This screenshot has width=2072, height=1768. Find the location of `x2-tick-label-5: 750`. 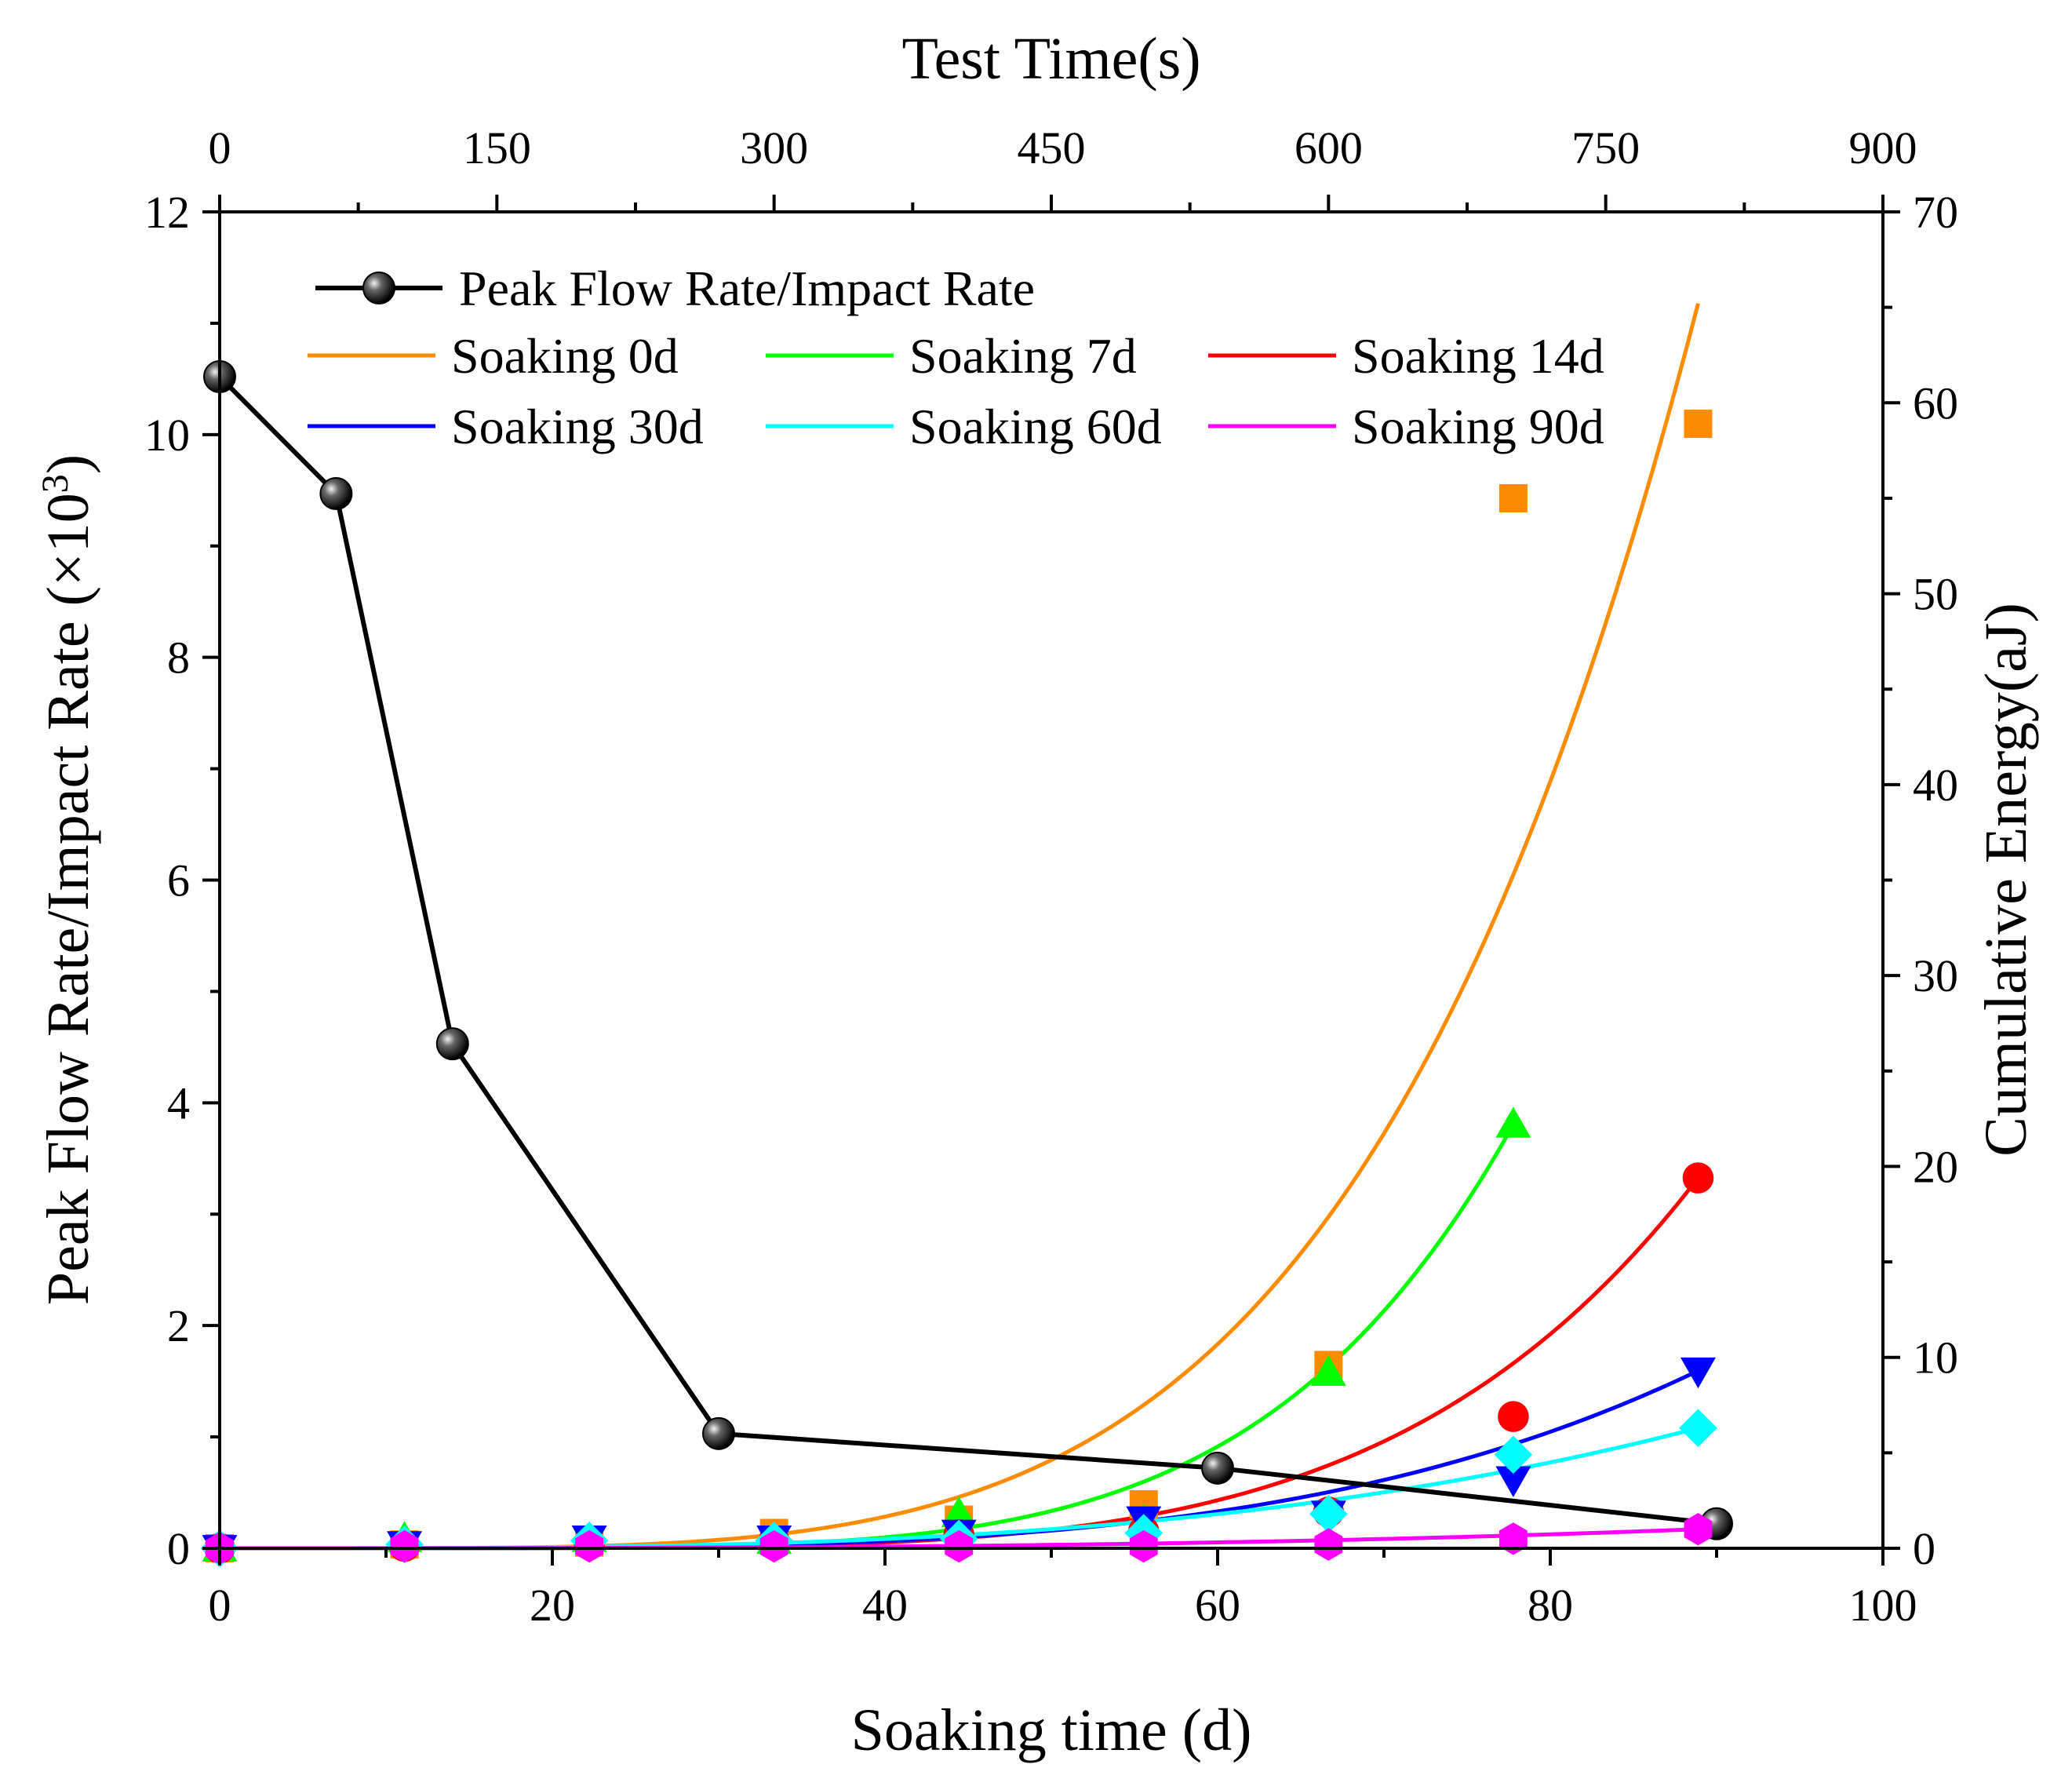

x2-tick-label-5: 750 is located at coordinates (1605, 147).